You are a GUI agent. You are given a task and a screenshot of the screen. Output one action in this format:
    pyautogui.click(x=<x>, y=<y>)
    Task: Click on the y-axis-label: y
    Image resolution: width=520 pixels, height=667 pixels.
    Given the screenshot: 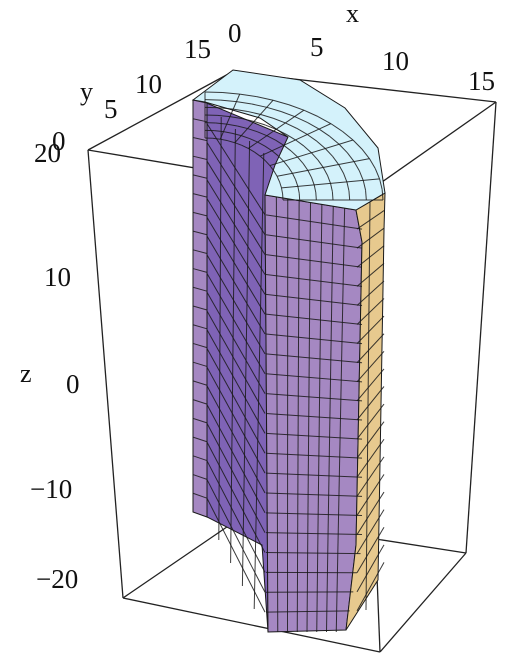 What is the action you would take?
    pyautogui.click(x=86, y=91)
    